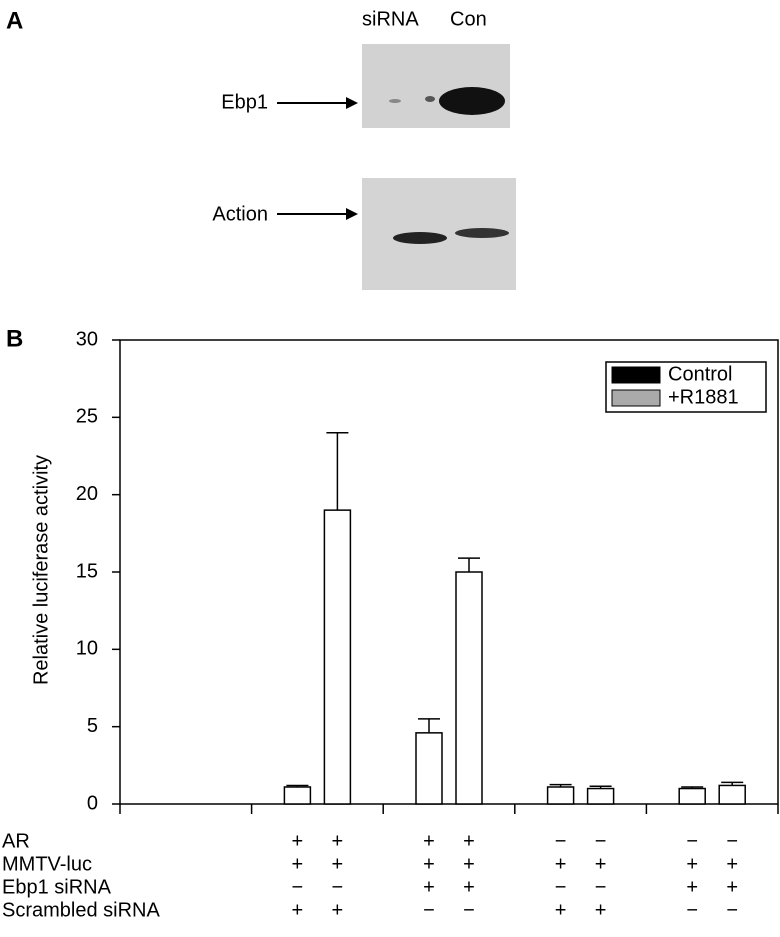  I want to click on panel-label: B, so click(14, 338).